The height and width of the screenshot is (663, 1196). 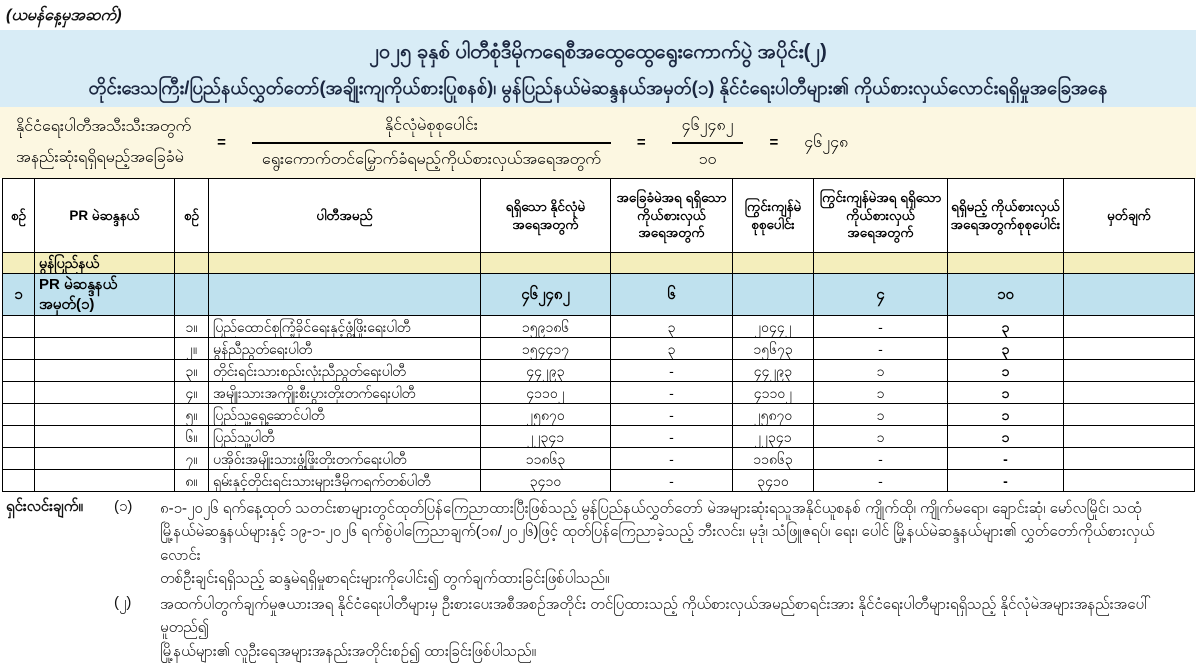 I want to click on party-serial: ၈။, so click(x=191, y=481).